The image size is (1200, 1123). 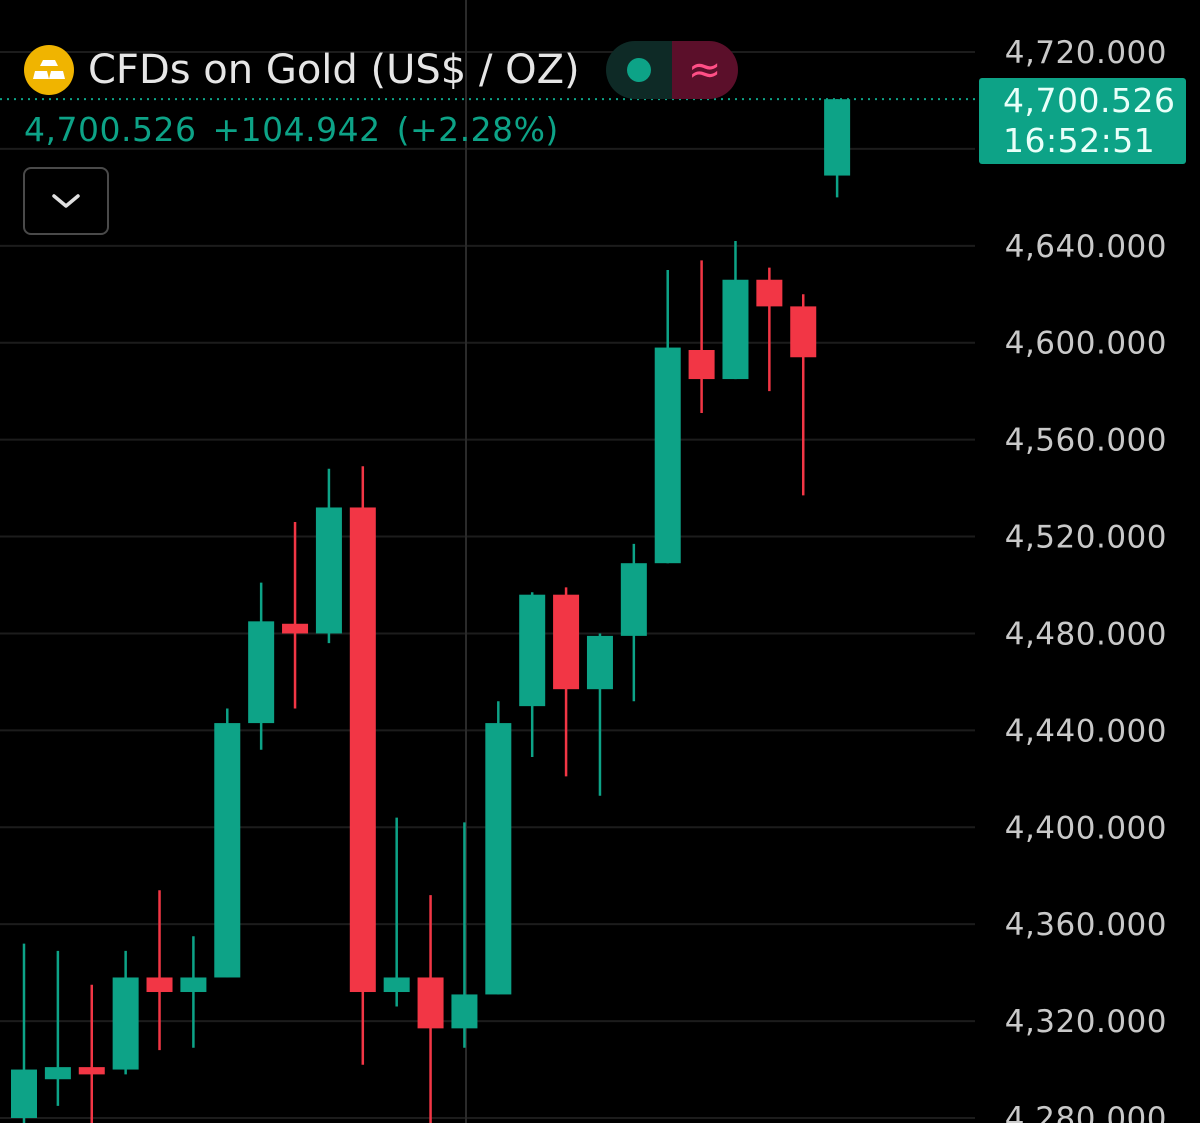 What do you see at coordinates (1086, 634) in the screenshot?
I see `y-tick-label: 4,480.000` at bounding box center [1086, 634].